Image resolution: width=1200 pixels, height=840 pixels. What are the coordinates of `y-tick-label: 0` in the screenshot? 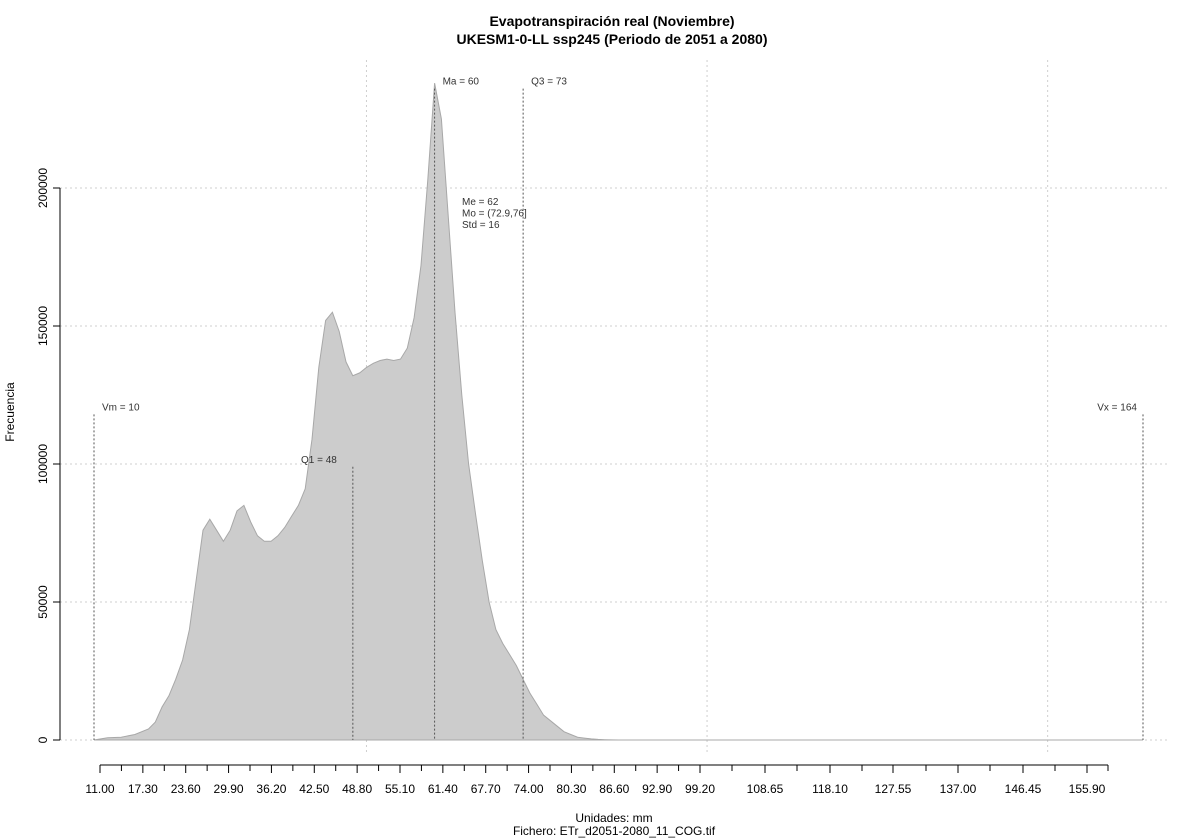 It's located at (43, 739).